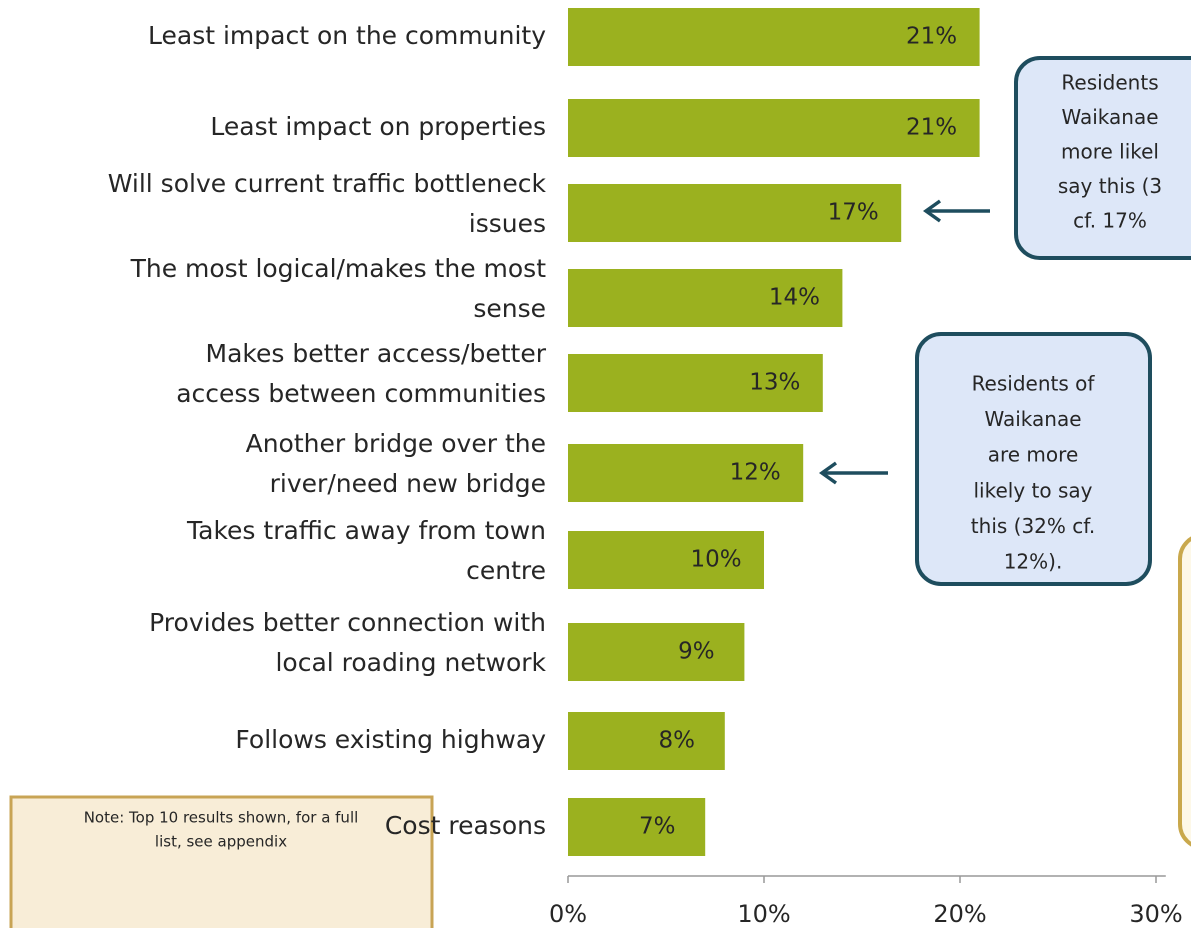 The width and height of the screenshot is (1191, 928). Describe the element at coordinates (1110, 152) in the screenshot. I see `callout-text: more likel` at that location.